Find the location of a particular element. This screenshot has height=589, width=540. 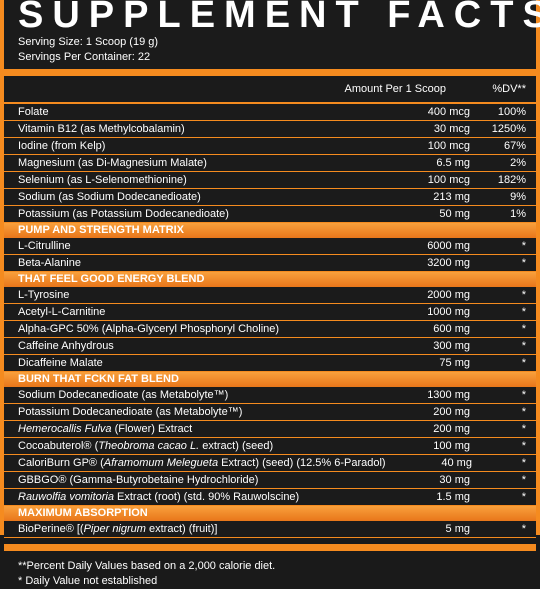

ingredient-amount: 1000 mg is located at coordinates (448, 312).